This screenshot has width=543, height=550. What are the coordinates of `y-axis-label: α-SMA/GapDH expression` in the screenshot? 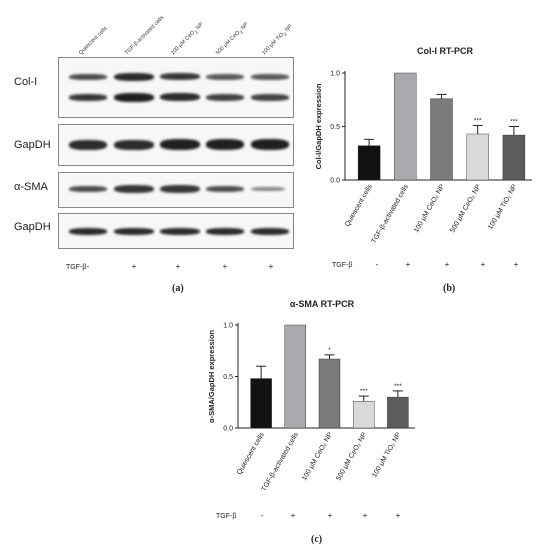 It's located at (211, 376).